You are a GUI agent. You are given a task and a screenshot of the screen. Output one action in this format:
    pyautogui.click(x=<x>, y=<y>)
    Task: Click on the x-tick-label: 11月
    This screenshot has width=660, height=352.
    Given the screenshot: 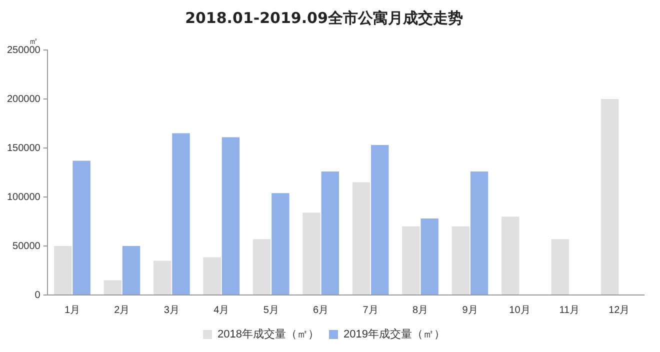 What is the action you would take?
    pyautogui.click(x=569, y=310)
    